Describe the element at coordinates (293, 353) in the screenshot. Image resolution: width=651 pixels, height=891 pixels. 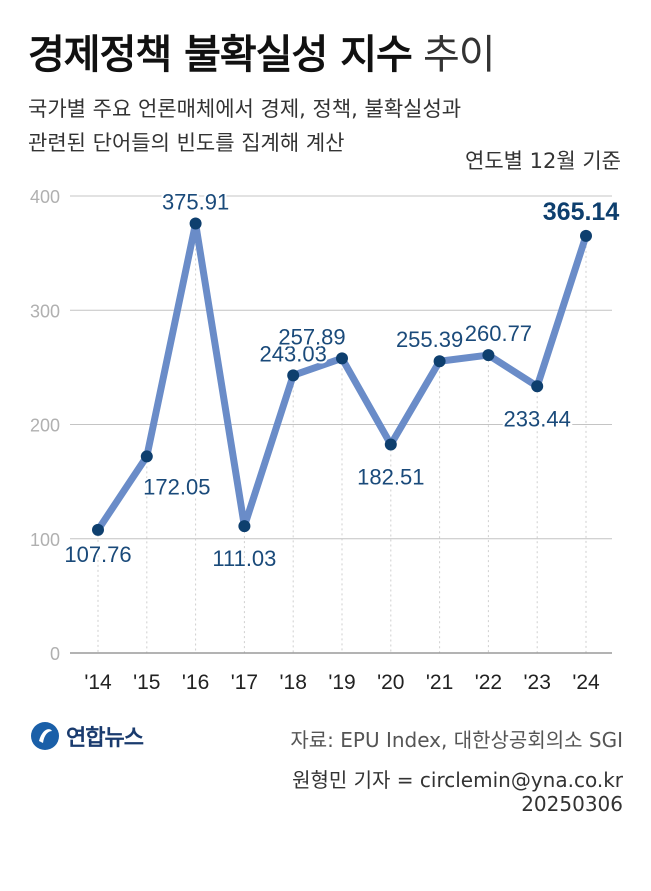
I see `data-value-label: 243.03` at that location.